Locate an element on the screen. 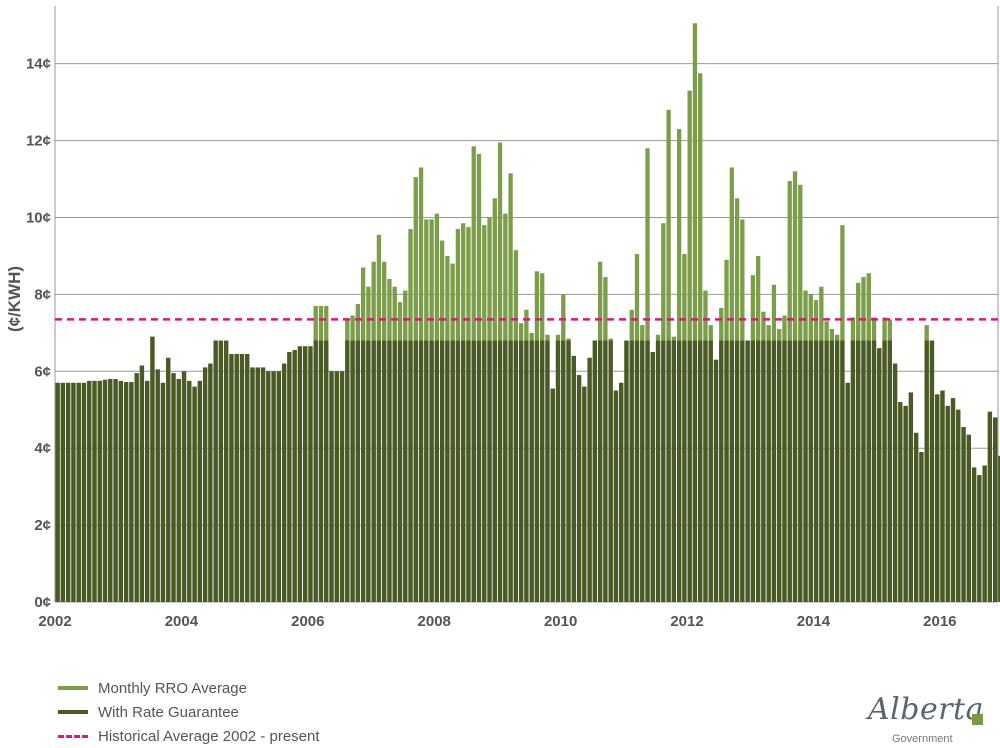  alberta-government-logo: Alberta Government is located at coordinates (925, 717).